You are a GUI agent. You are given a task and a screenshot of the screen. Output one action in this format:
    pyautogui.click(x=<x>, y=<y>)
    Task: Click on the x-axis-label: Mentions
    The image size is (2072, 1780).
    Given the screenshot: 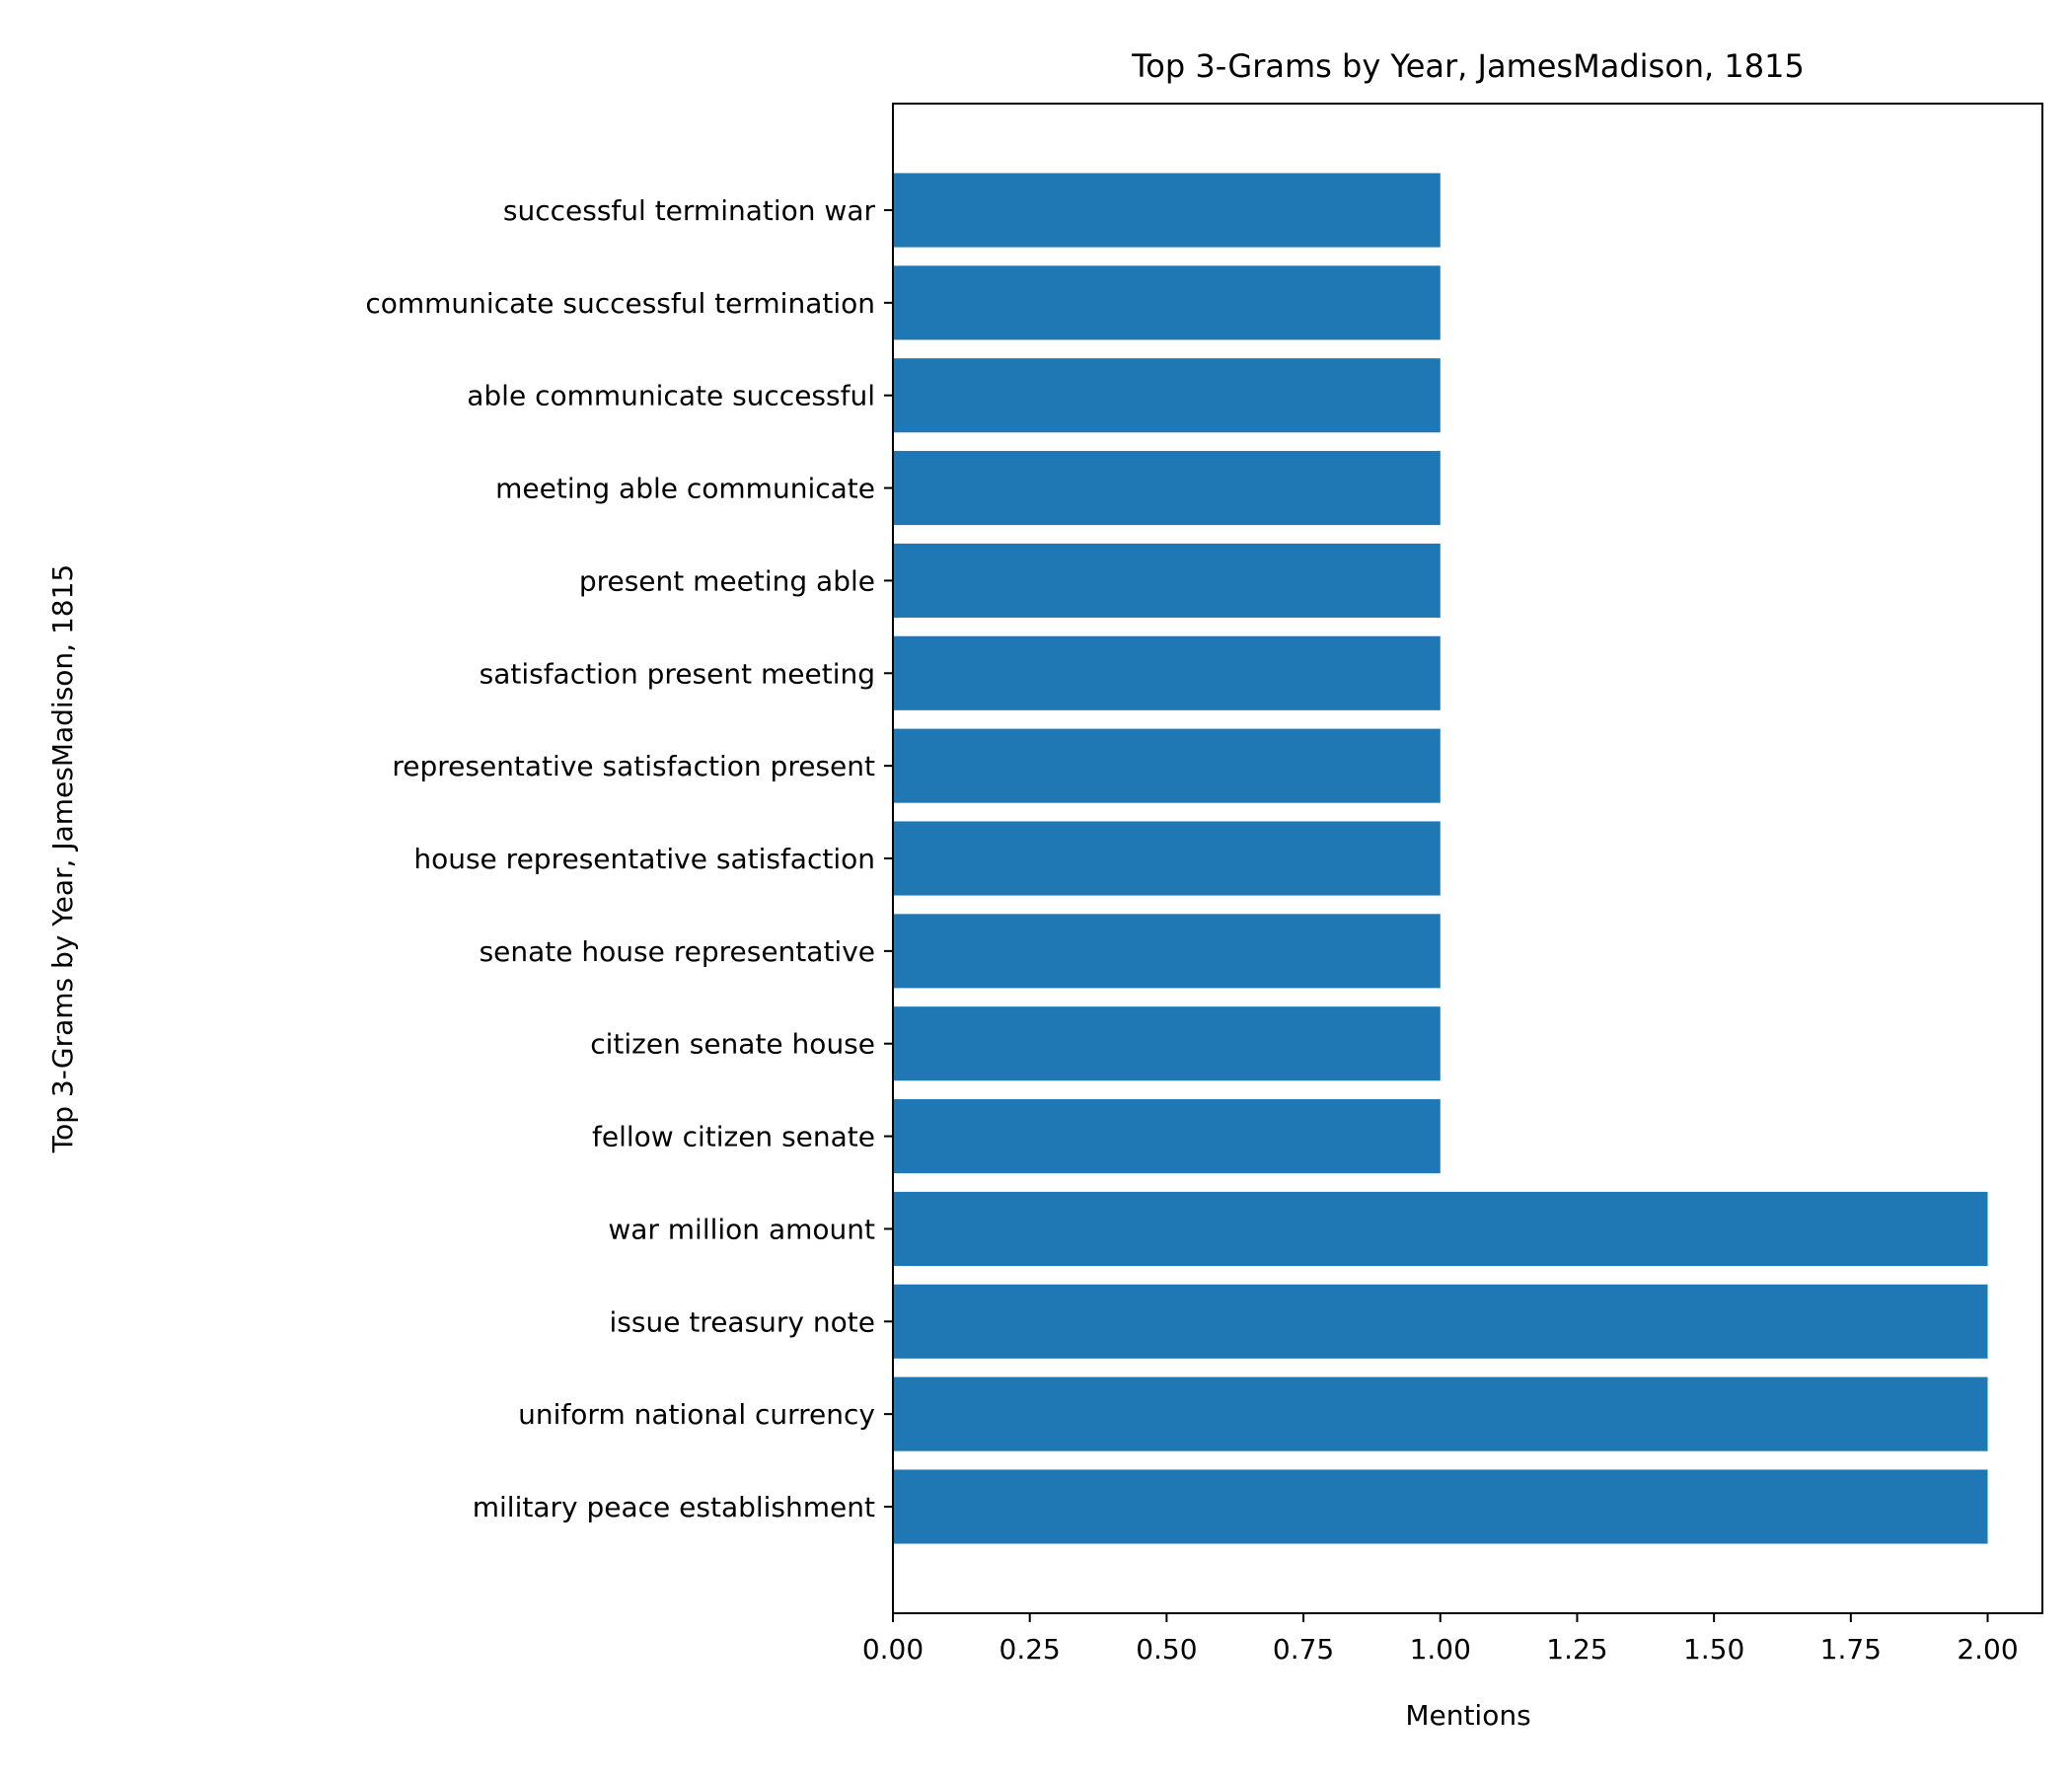 What is the action you would take?
    pyautogui.click(x=1468, y=1715)
    